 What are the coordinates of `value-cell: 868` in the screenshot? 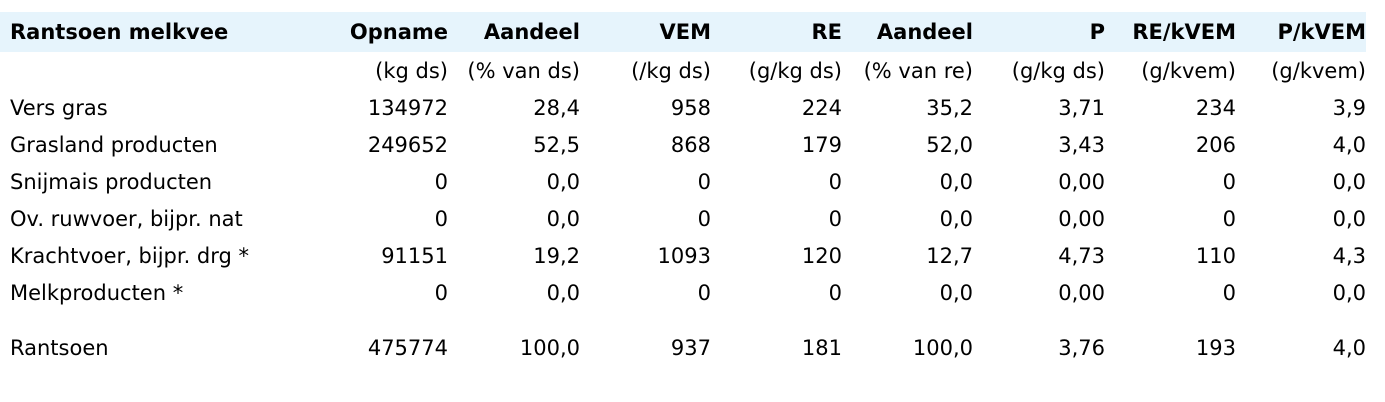 It's located at (690, 144).